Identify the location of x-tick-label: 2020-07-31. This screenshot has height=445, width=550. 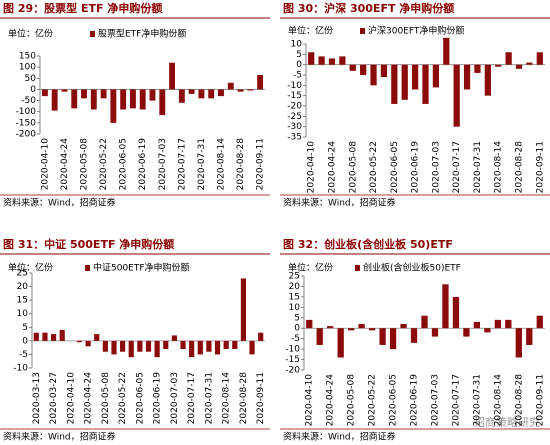
(478, 167).